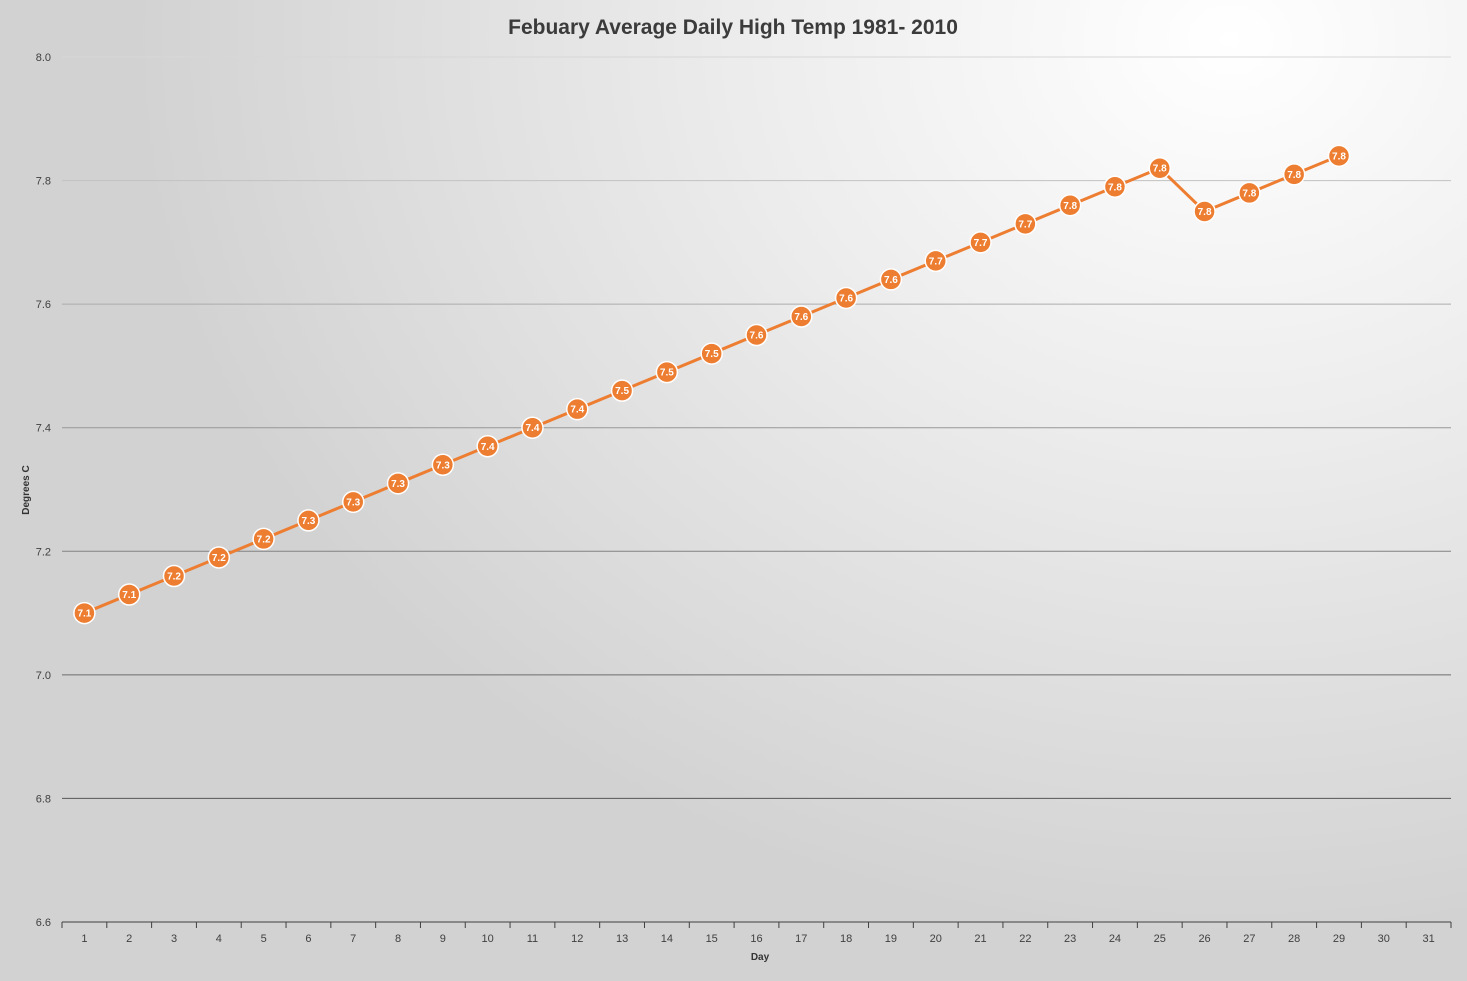 Image resolution: width=1467 pixels, height=981 pixels. What do you see at coordinates (43, 305) in the screenshot?
I see `y-tick-label: 7.6` at bounding box center [43, 305].